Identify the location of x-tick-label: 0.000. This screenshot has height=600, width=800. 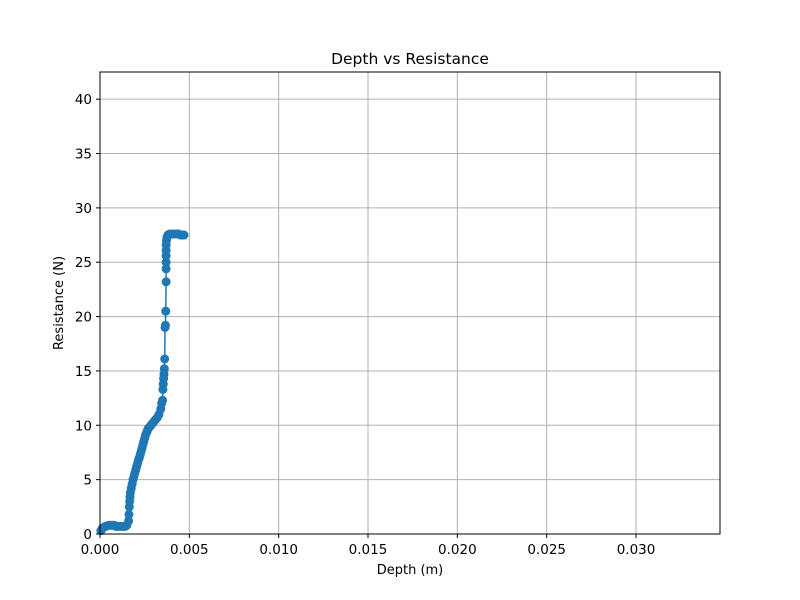
(100, 550).